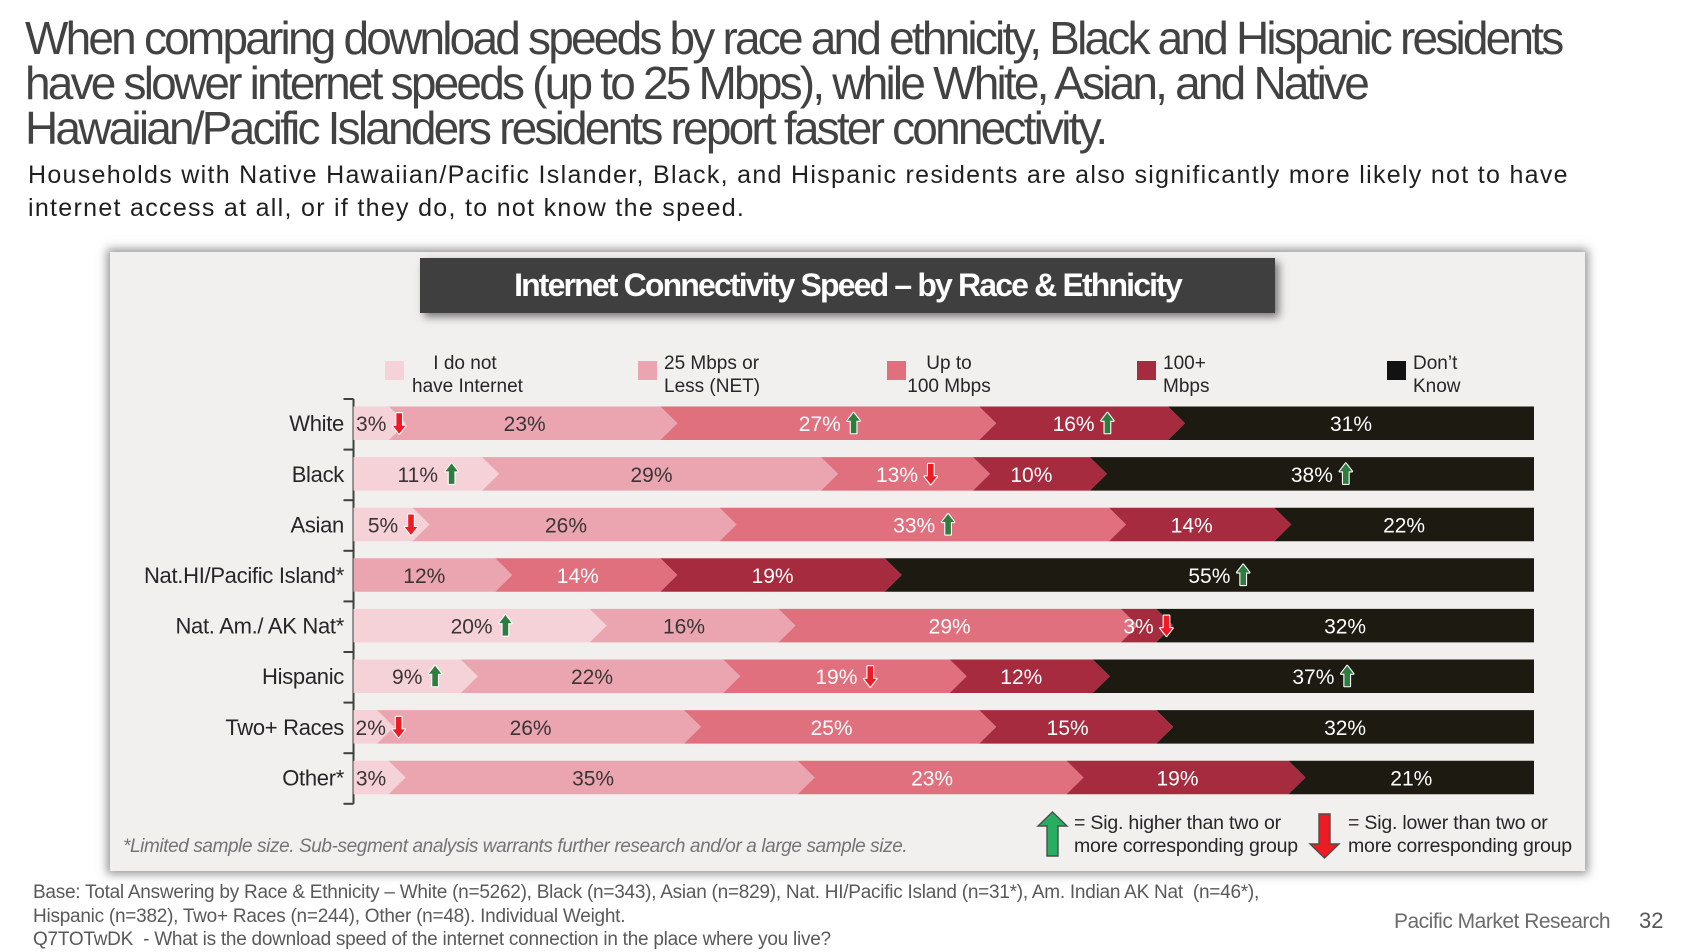  What do you see at coordinates (914, 526) in the screenshot?
I see `svg-text: 33%` at bounding box center [914, 526].